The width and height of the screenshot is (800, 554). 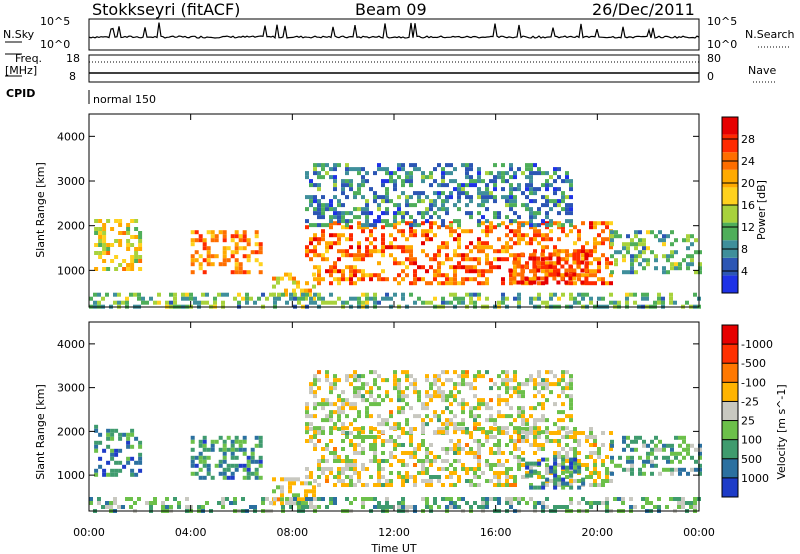 What do you see at coordinates (643, 9) in the screenshot?
I see `date-title: 26/Dec/2011` at bounding box center [643, 9].